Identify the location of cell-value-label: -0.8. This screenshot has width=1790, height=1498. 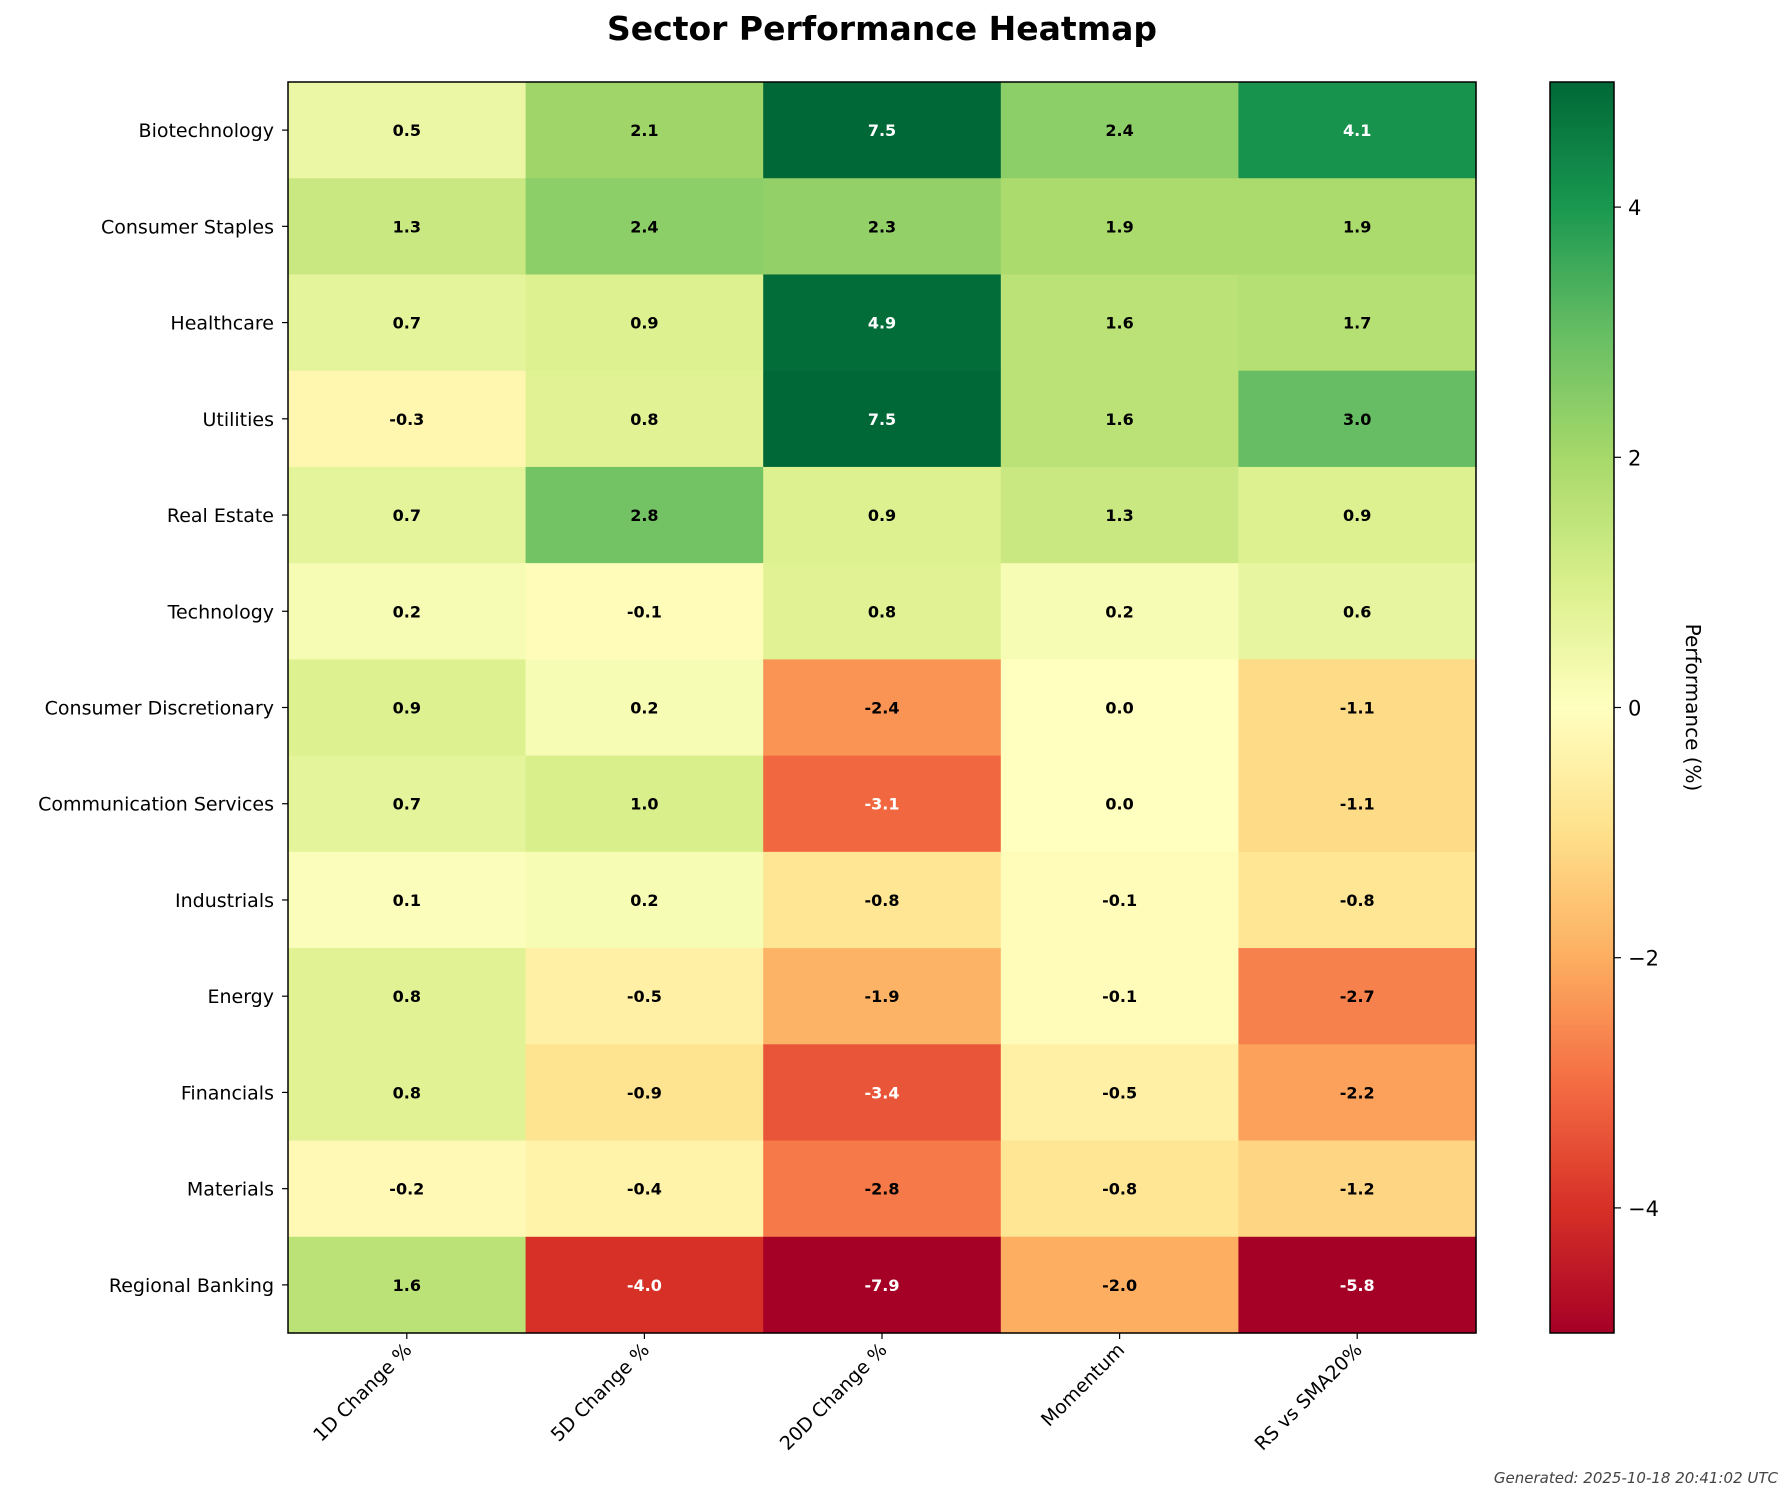
(1357, 900).